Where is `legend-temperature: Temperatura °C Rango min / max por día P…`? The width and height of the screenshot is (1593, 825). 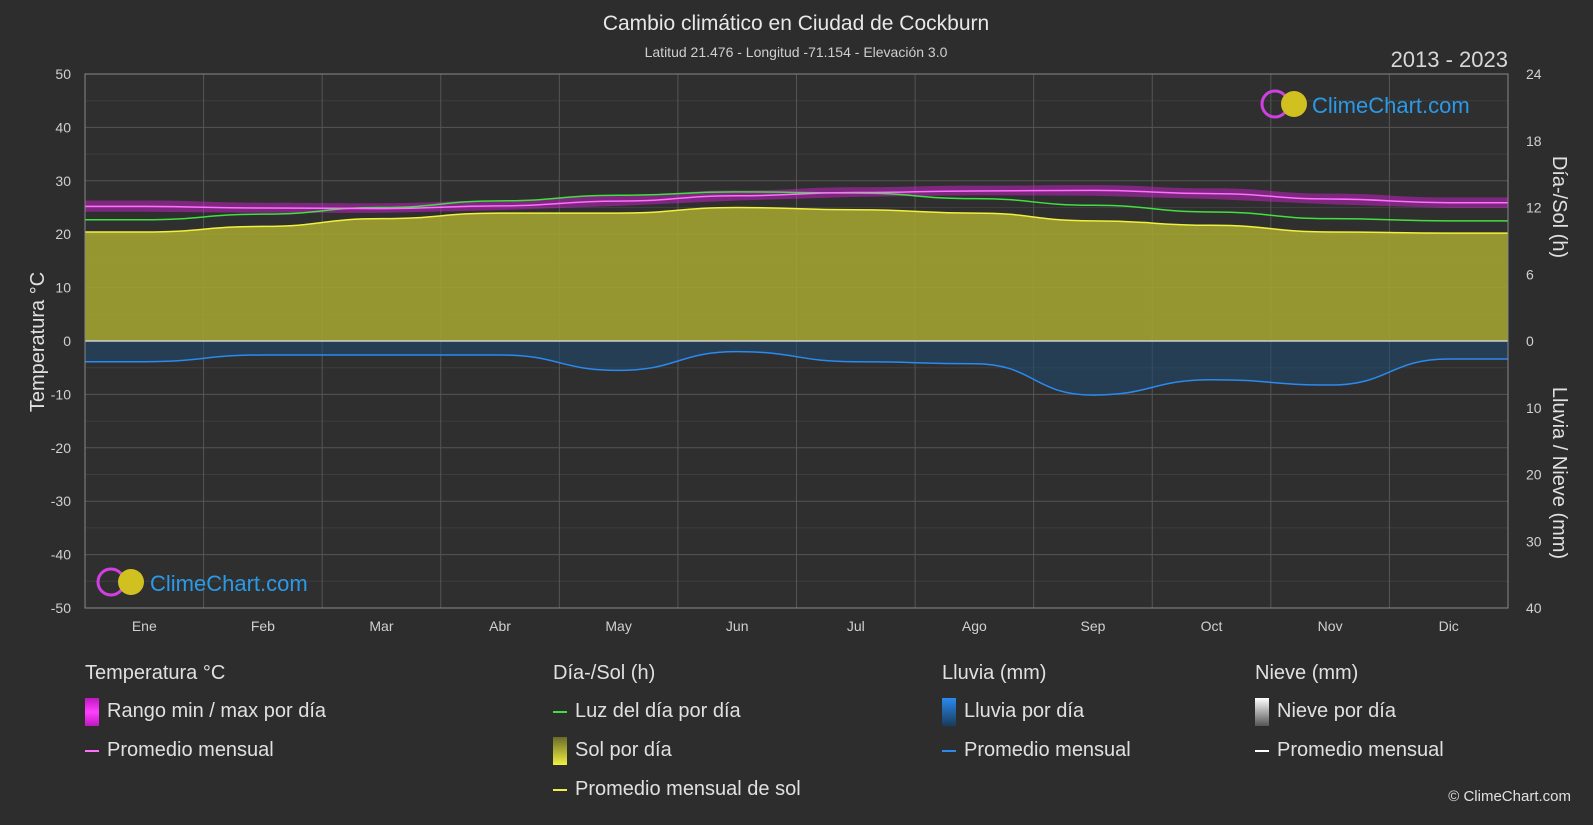 legend-temperature: Temperatura °C Rango min / max por día P… is located at coordinates (205, 716).